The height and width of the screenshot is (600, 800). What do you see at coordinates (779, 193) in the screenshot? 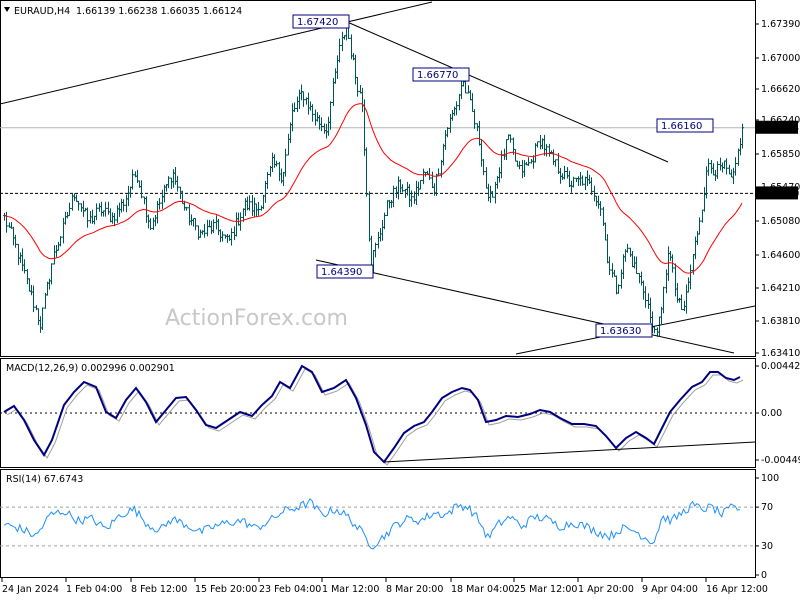
I see `support-price-label: 1.65340` at bounding box center [779, 193].